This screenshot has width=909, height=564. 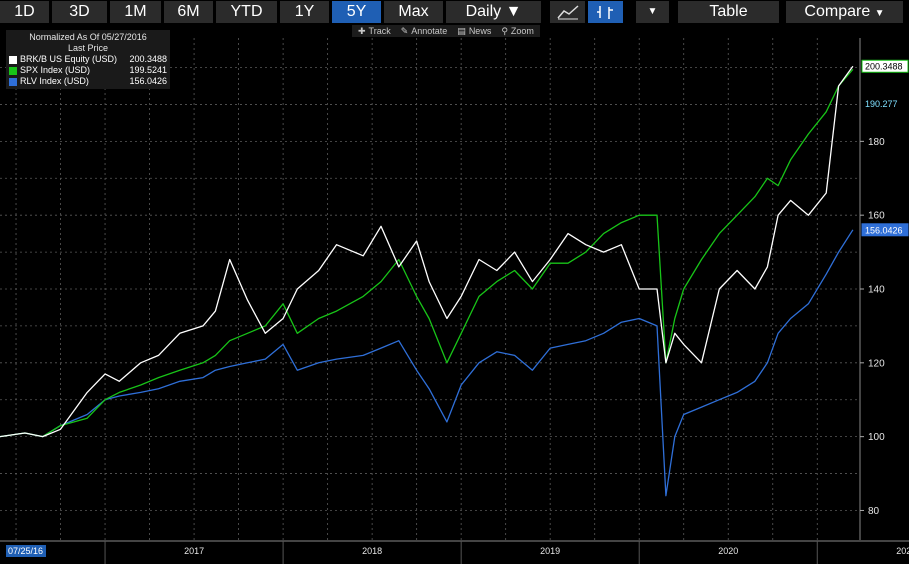 I want to click on compare-dropdown: Compare ▼, so click(x=845, y=12).